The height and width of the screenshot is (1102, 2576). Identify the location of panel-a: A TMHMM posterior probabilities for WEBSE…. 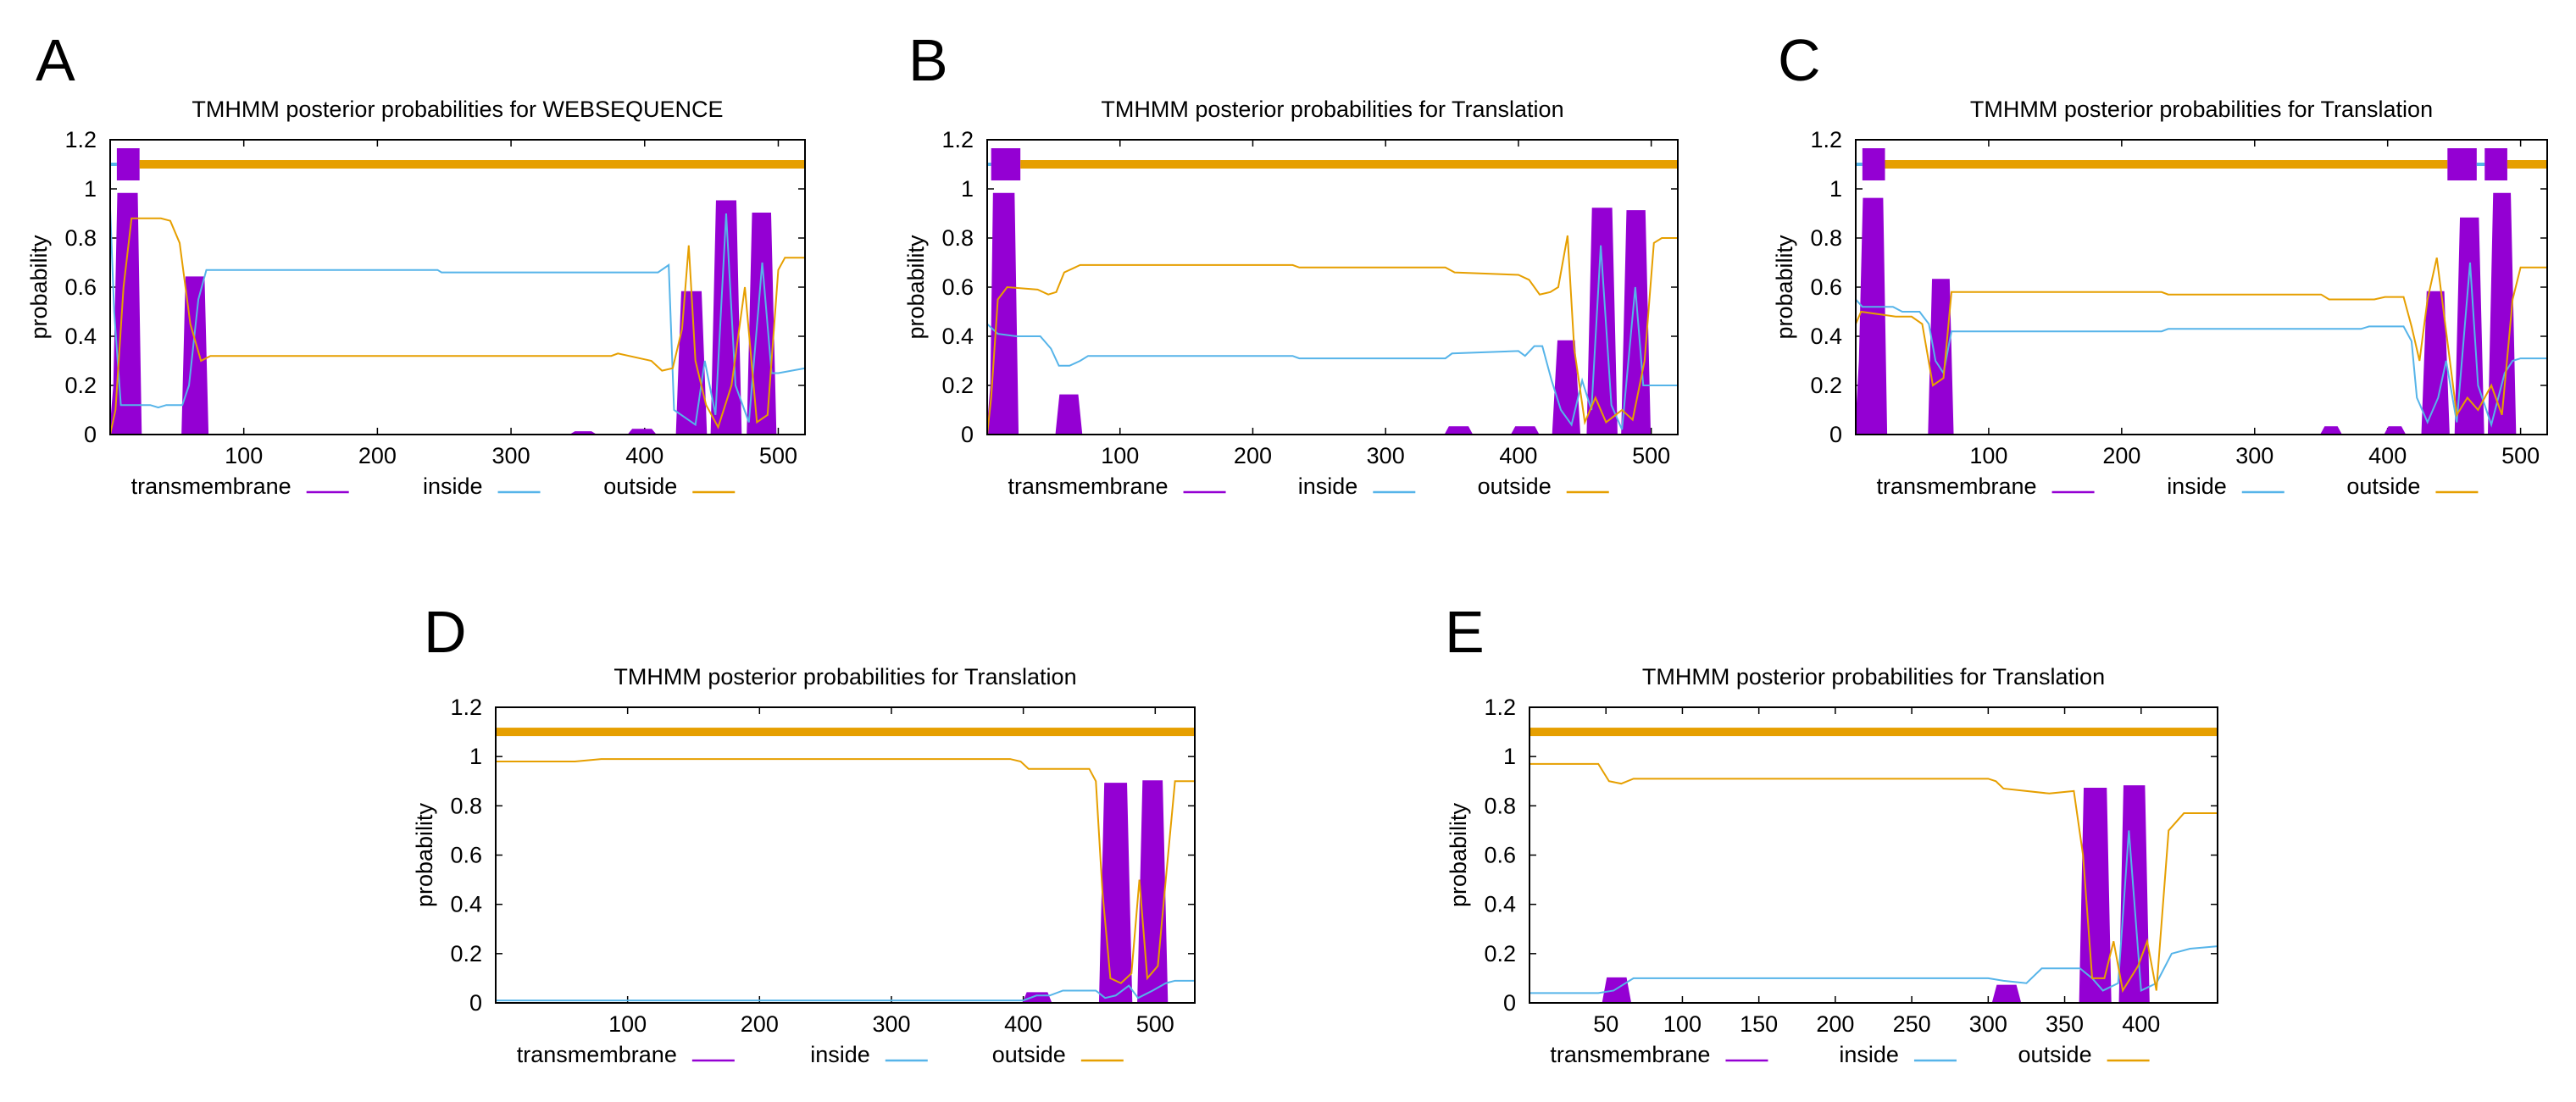
(416, 263).